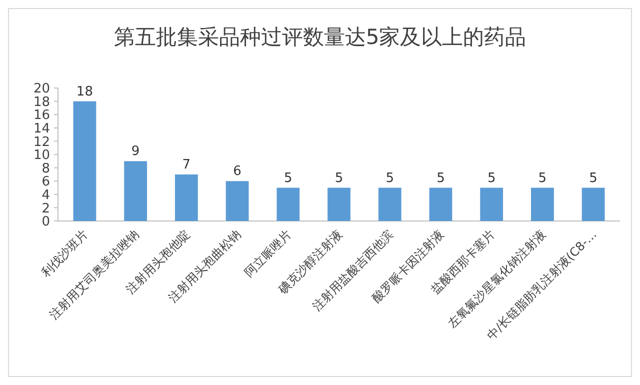 The height and width of the screenshot is (385, 640). Describe the element at coordinates (84, 92) in the screenshot. I see `data-label: 18` at that location.